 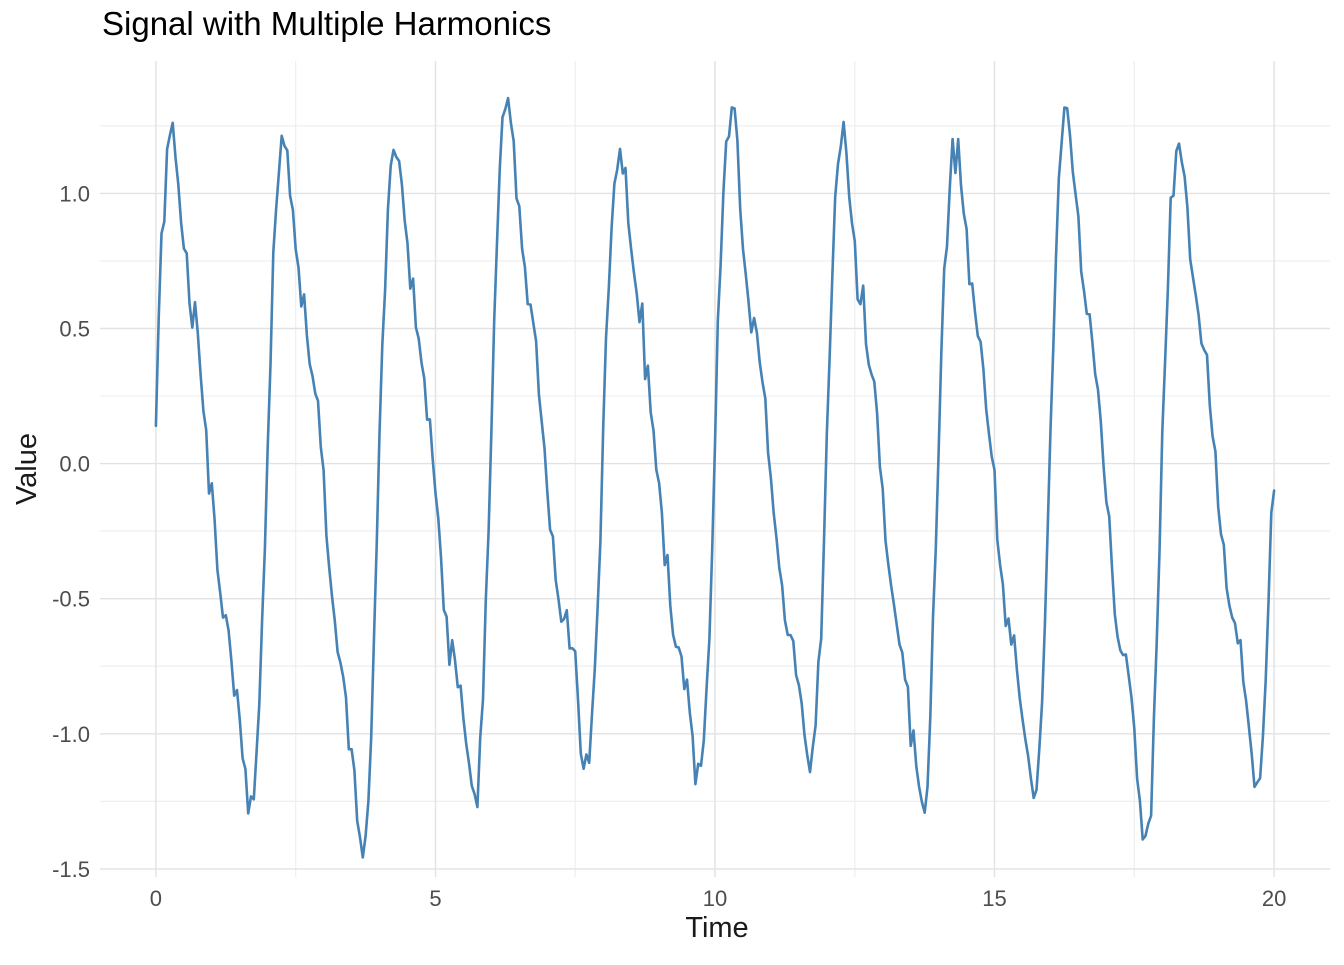 What do you see at coordinates (71, 599) in the screenshot?
I see `y-tick-label: -0.5` at bounding box center [71, 599].